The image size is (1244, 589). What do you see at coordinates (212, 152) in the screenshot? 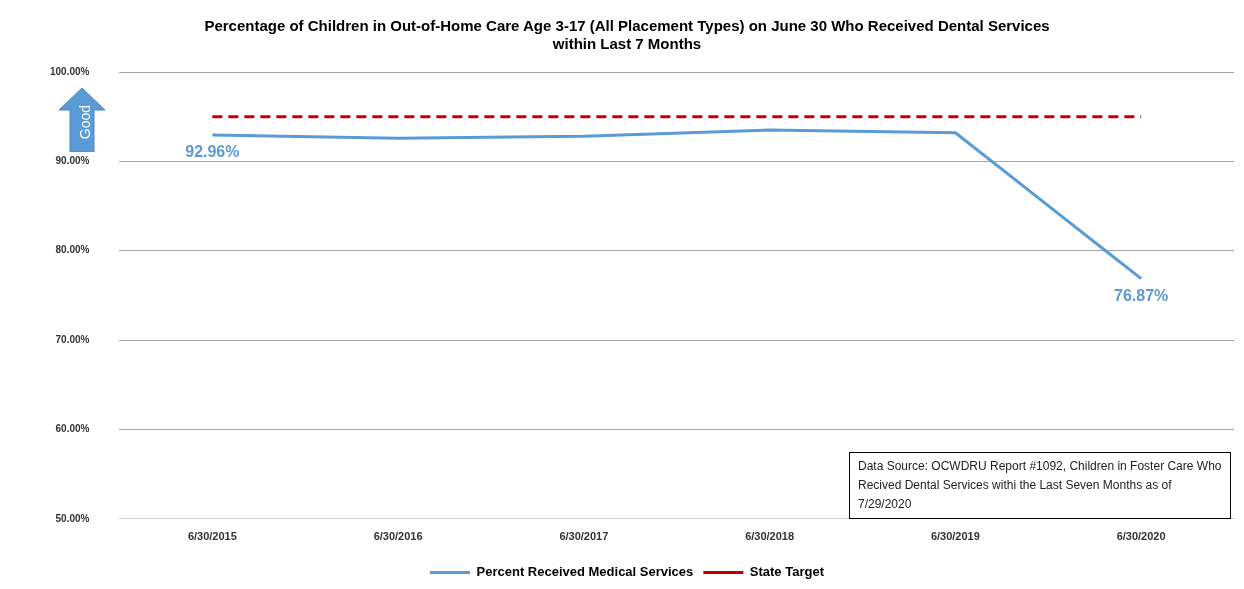
I see `data-label: 92.96%` at bounding box center [212, 152].